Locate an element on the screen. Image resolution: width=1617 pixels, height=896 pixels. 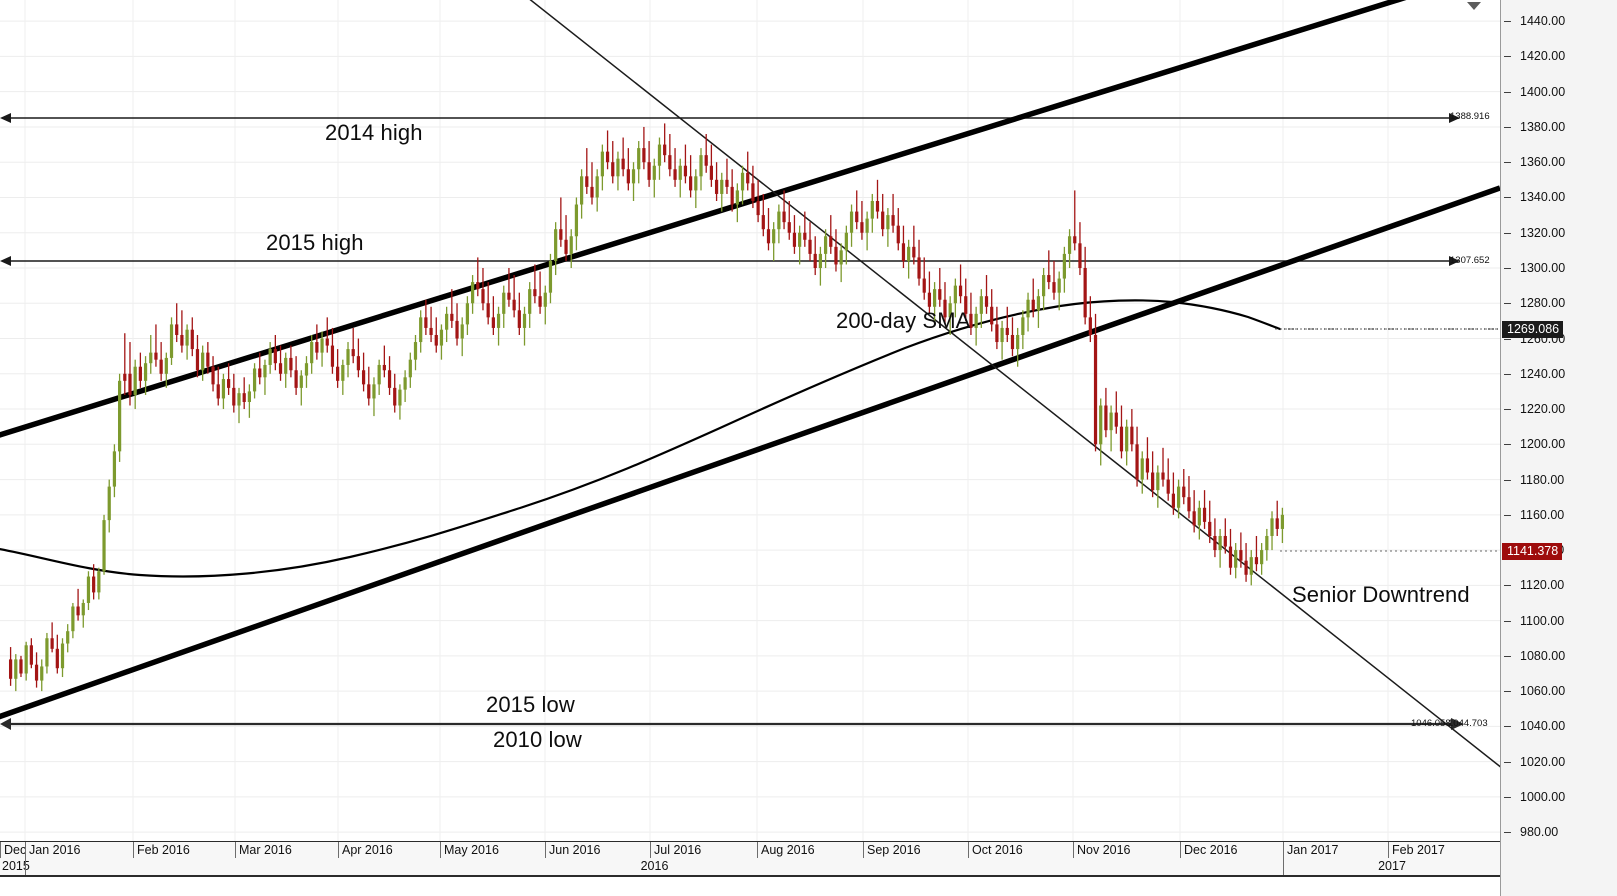
price-tick: –1300.00 is located at coordinates (1559, 268).